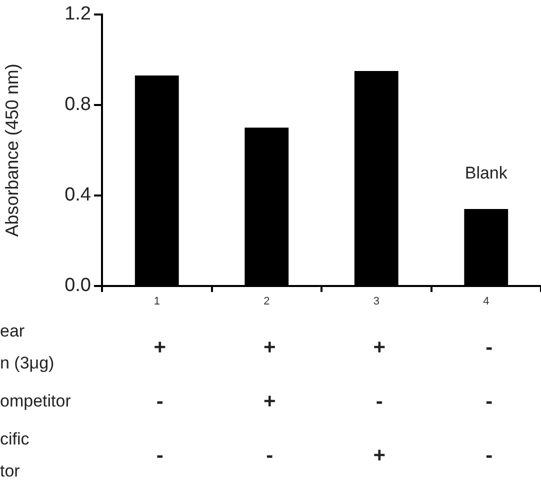 This screenshot has height=490, width=541. What do you see at coordinates (267, 302) in the screenshot?
I see `x-tick-label: 2` at bounding box center [267, 302].